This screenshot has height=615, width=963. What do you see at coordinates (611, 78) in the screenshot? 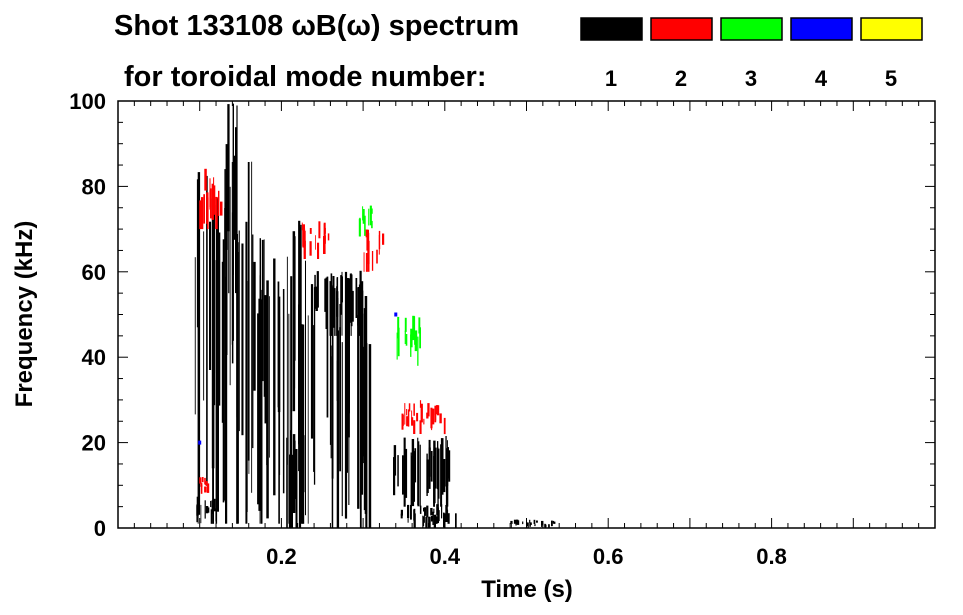
I see `legend-label-mode-1: 1` at bounding box center [611, 78].